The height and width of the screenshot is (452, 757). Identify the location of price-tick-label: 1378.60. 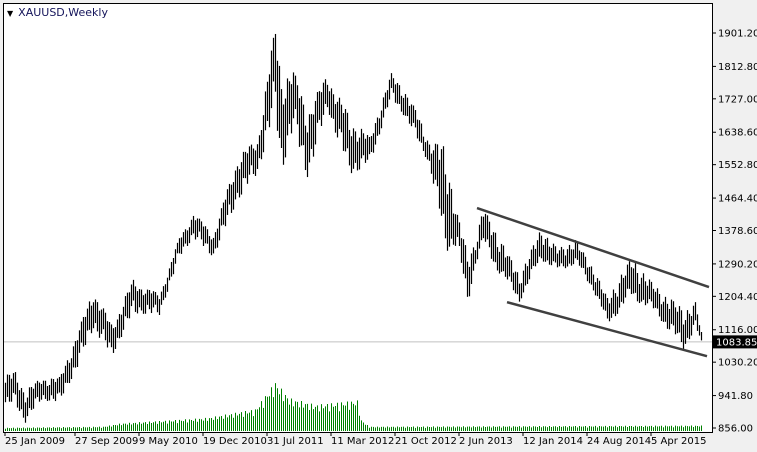
(737, 231).